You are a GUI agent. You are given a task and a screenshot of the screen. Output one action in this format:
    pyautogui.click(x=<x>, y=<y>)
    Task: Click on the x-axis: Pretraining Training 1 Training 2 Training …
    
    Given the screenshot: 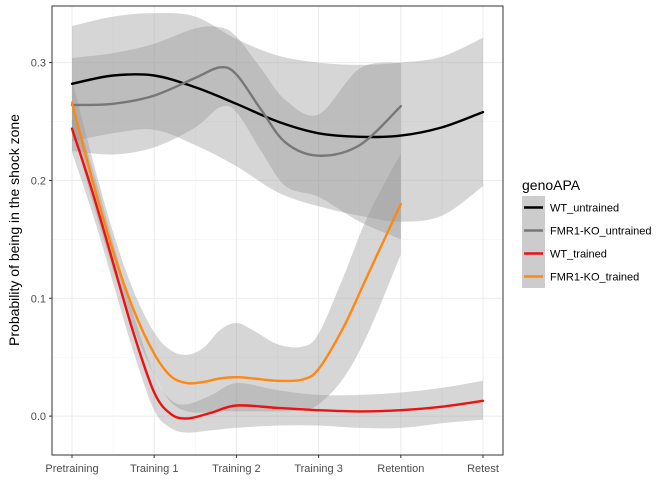 What is the action you would take?
    pyautogui.click(x=272, y=465)
    